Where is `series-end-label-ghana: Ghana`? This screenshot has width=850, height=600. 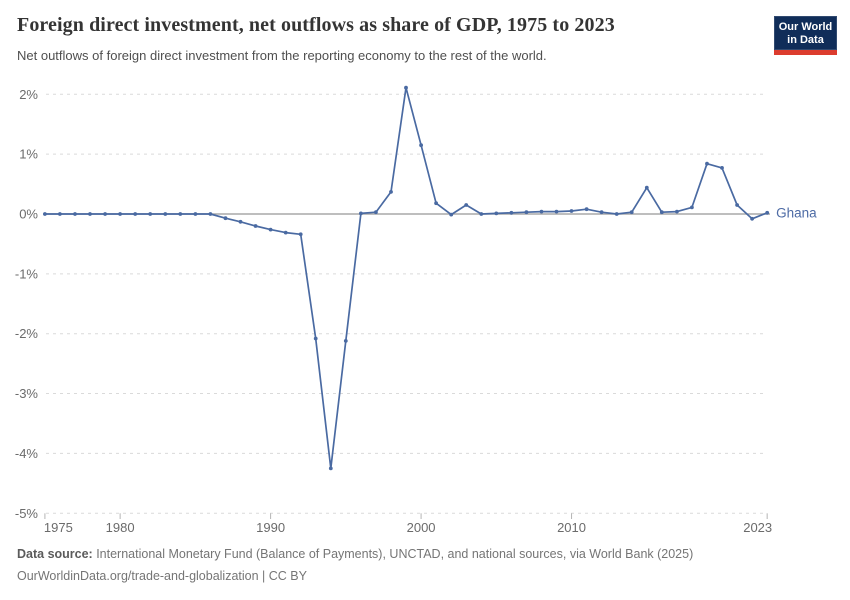
series-end-label-ghana: Ghana is located at coordinates (796, 212).